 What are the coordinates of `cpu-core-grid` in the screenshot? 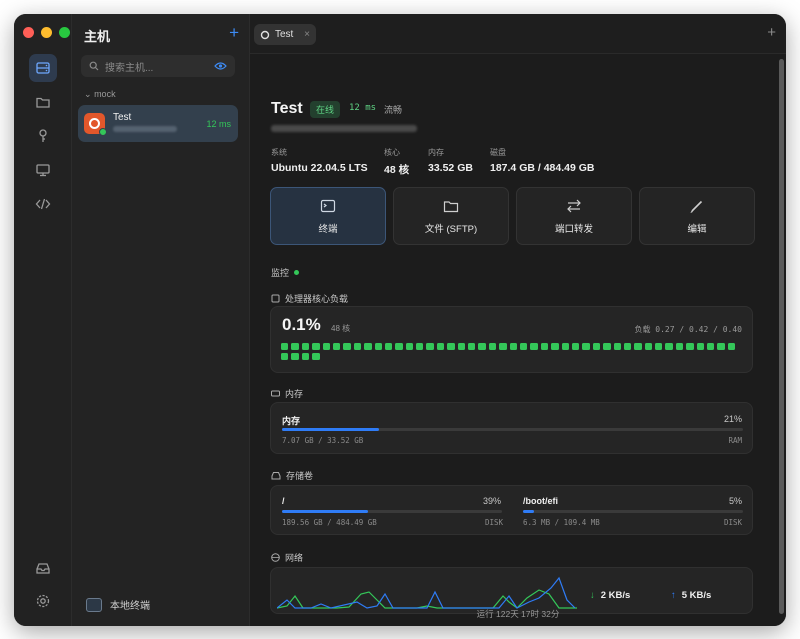 It's located at (511, 351).